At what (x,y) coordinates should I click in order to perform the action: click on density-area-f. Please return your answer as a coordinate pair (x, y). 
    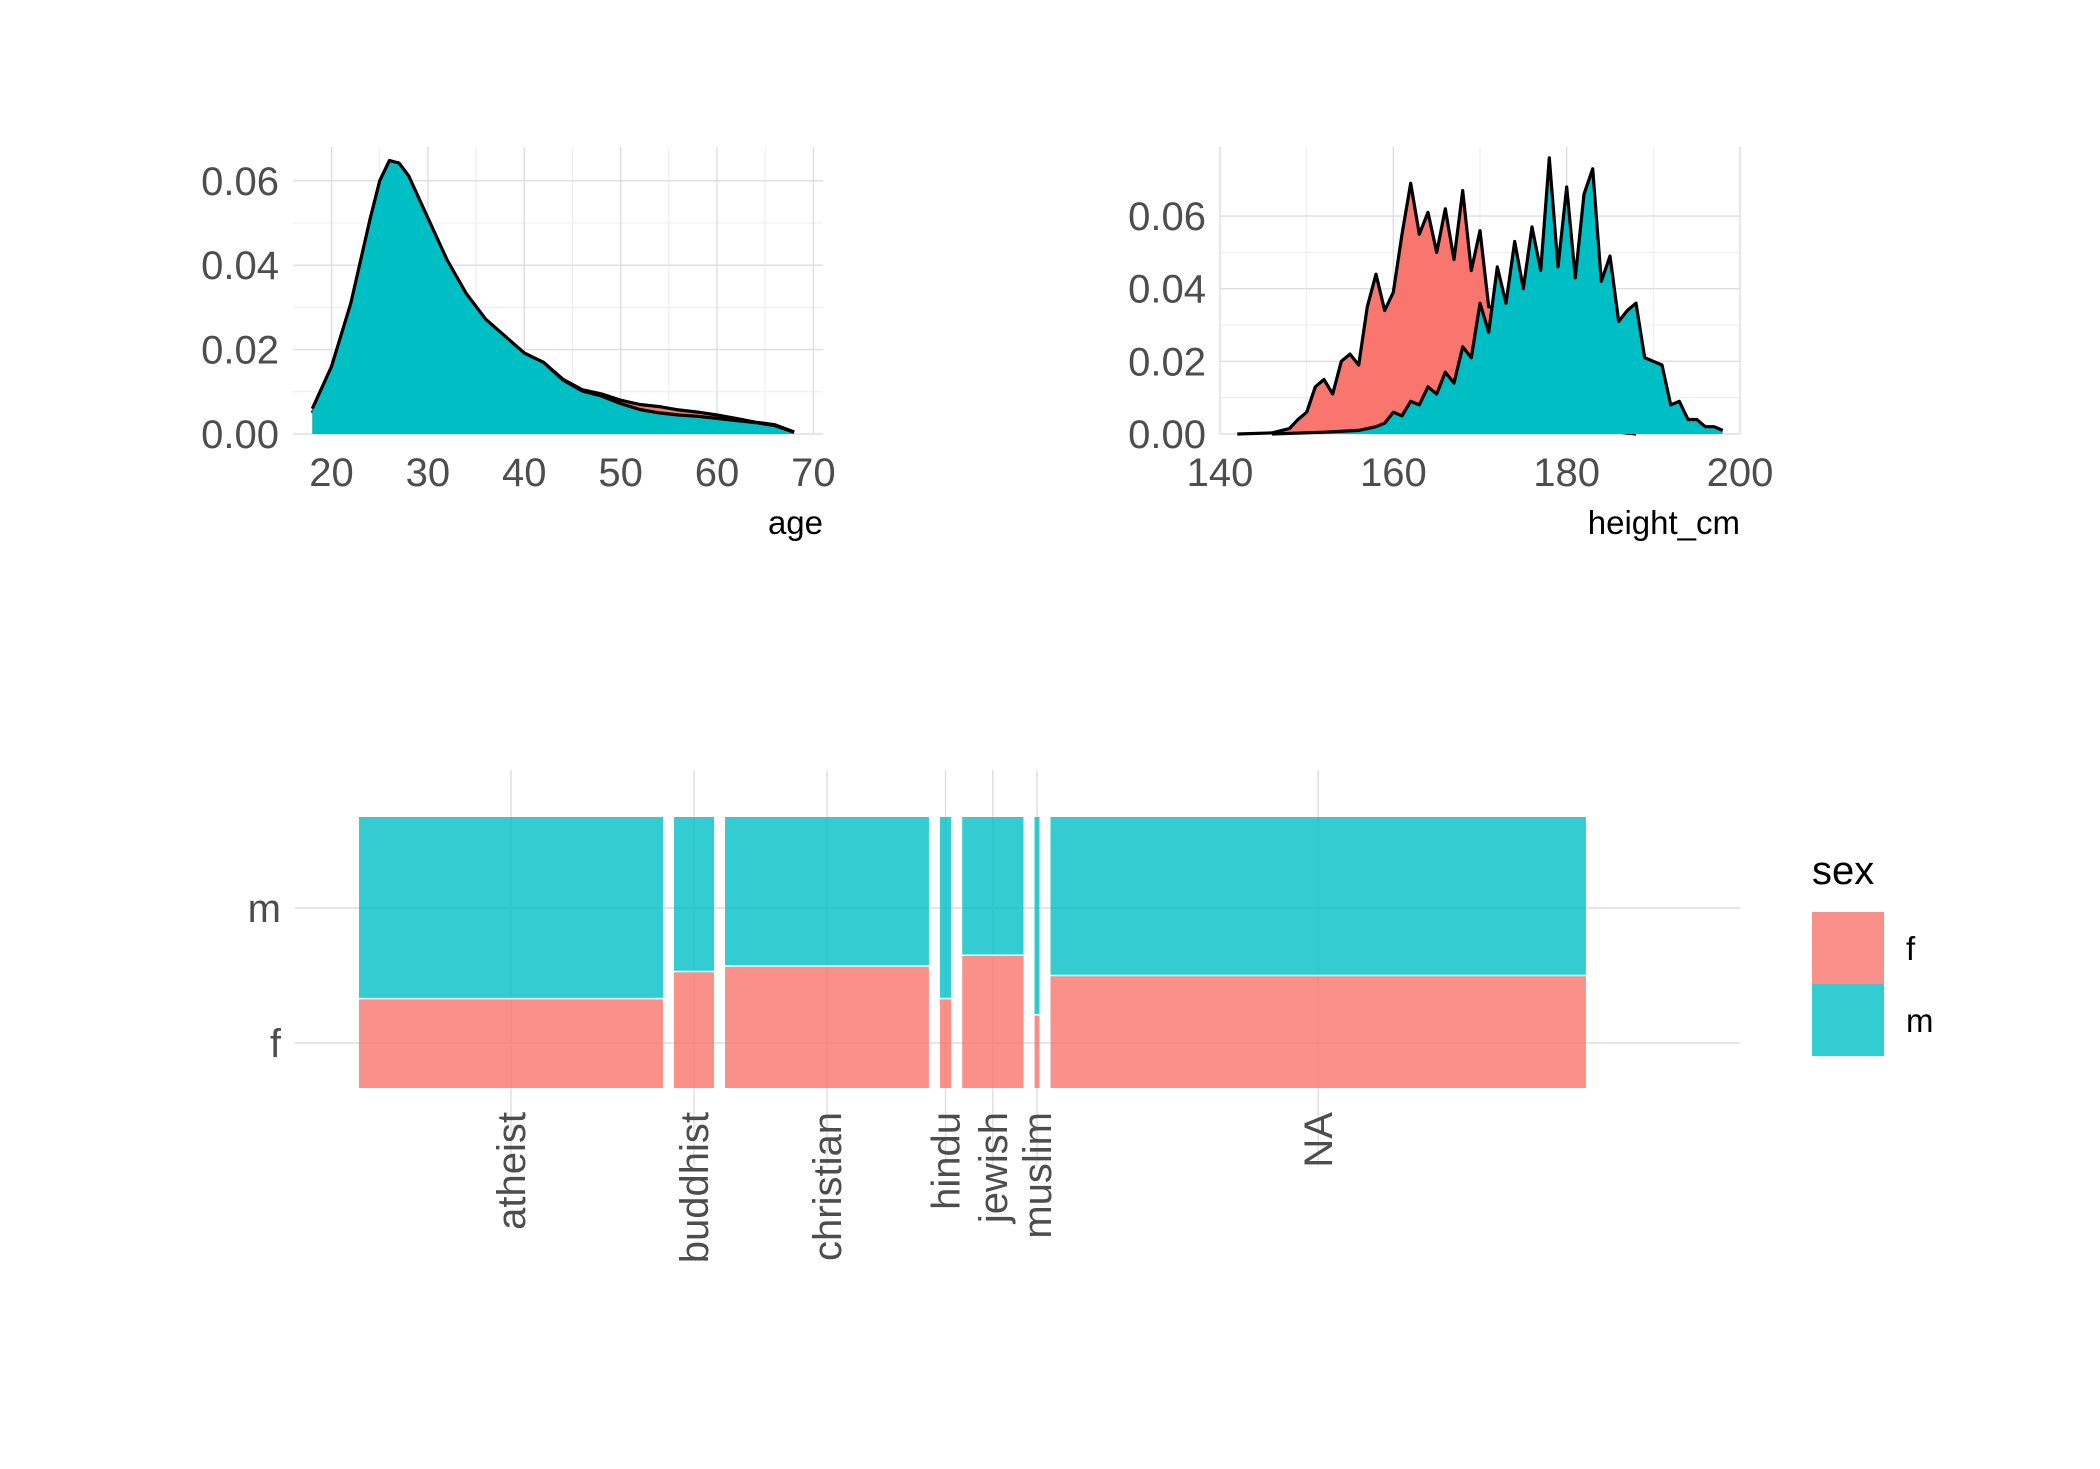
    Looking at the image, I should click on (1436, 308).